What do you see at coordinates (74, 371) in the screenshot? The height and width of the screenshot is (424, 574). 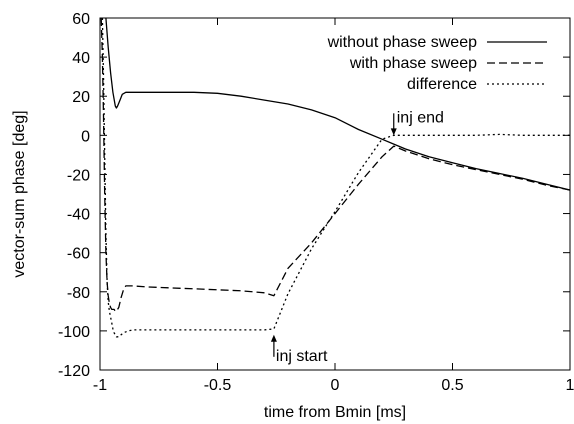 I see `y-tick-label: -120` at bounding box center [74, 371].